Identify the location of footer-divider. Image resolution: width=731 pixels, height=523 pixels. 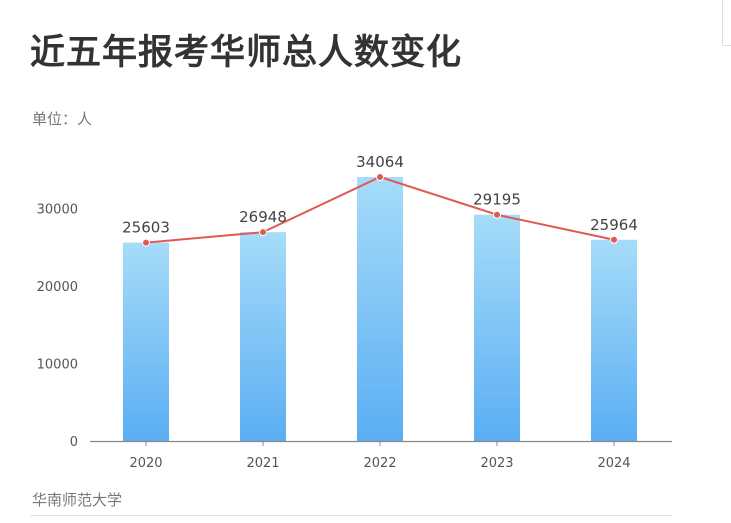
(351, 515).